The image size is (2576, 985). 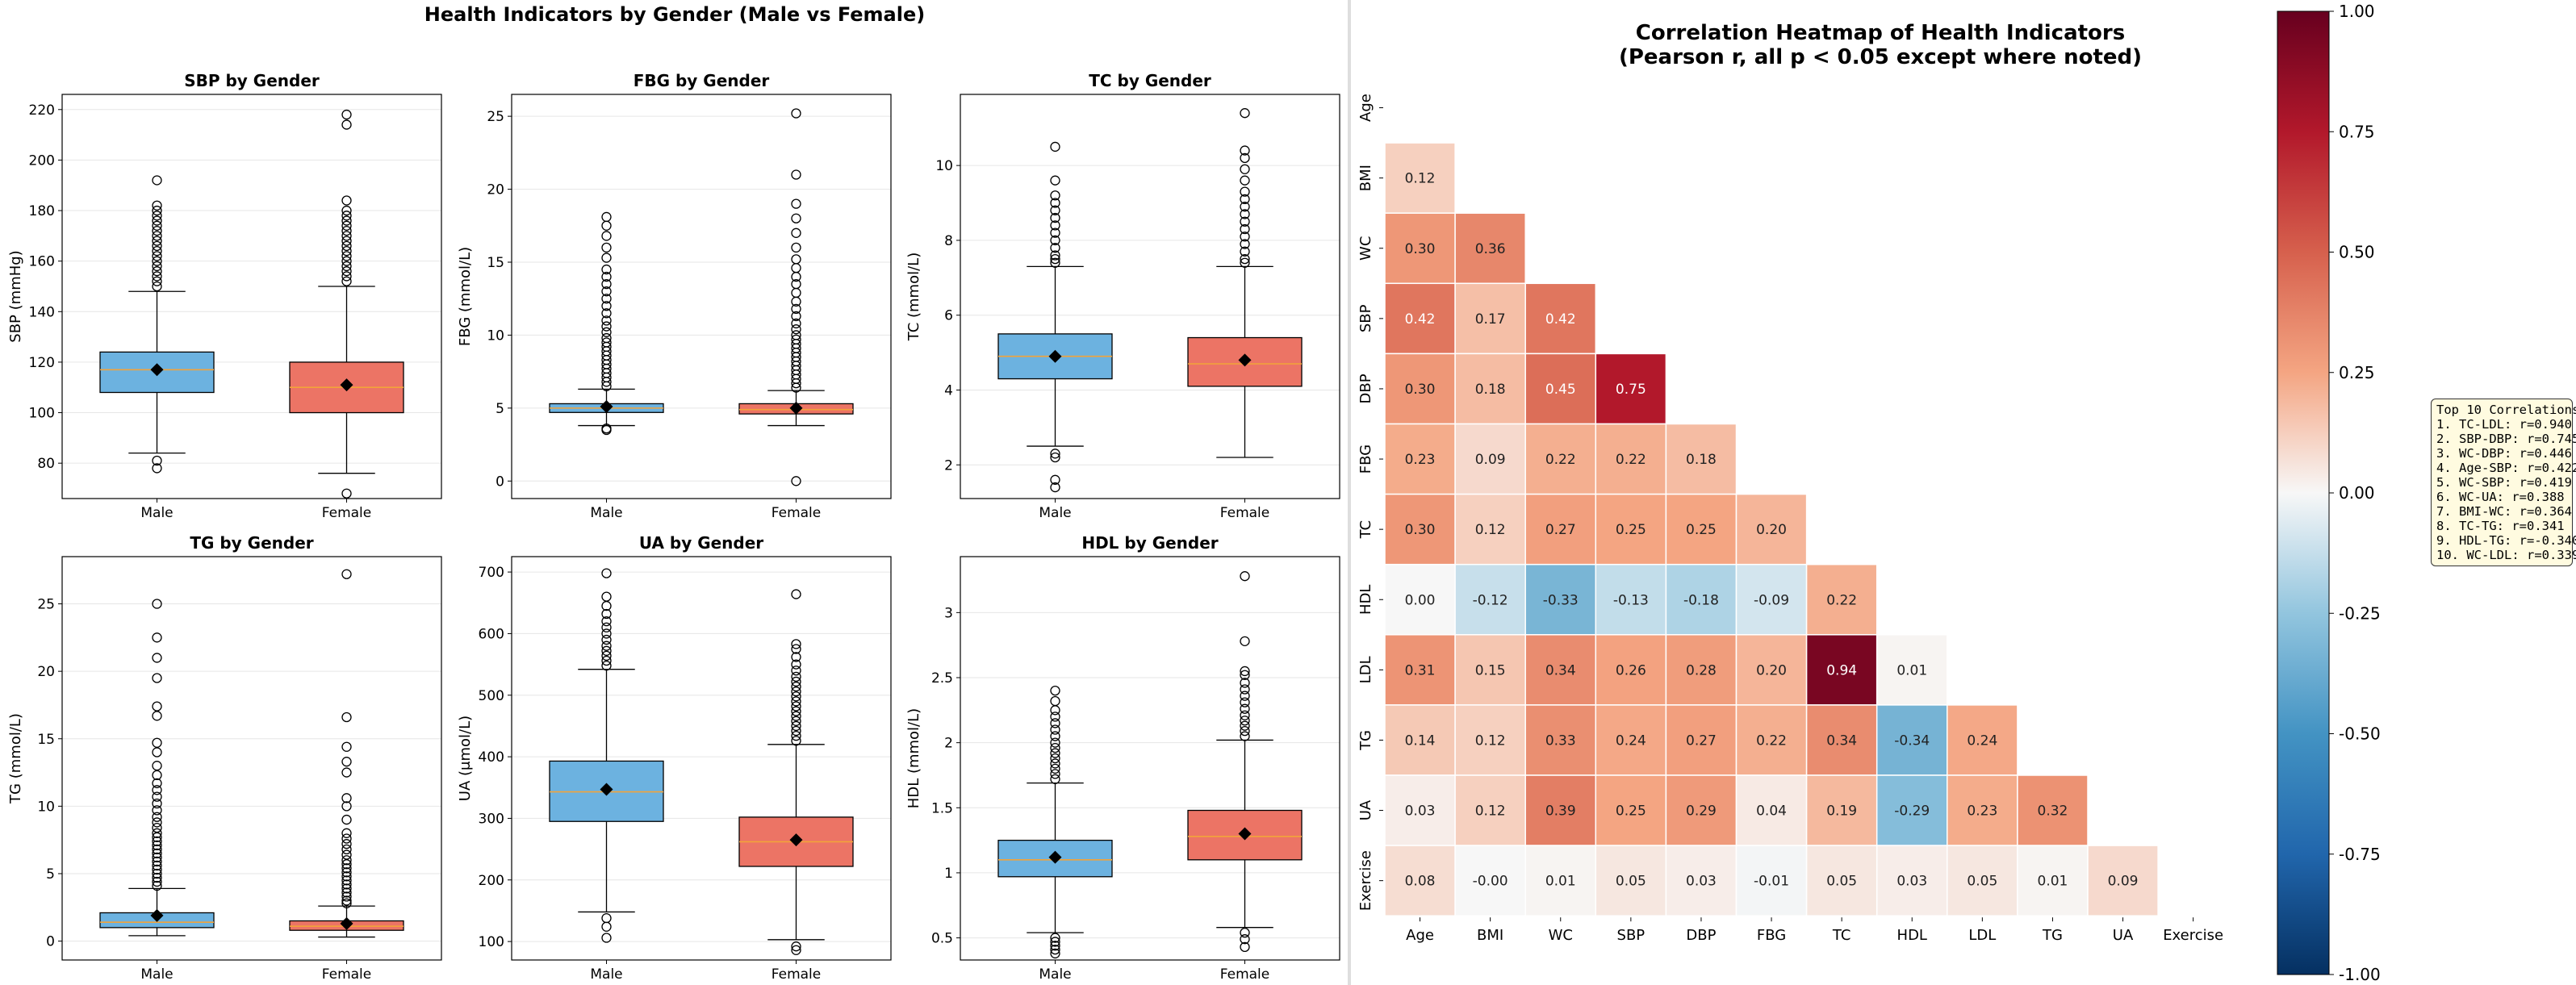 I want to click on y-tick-label: 180, so click(x=42, y=211).